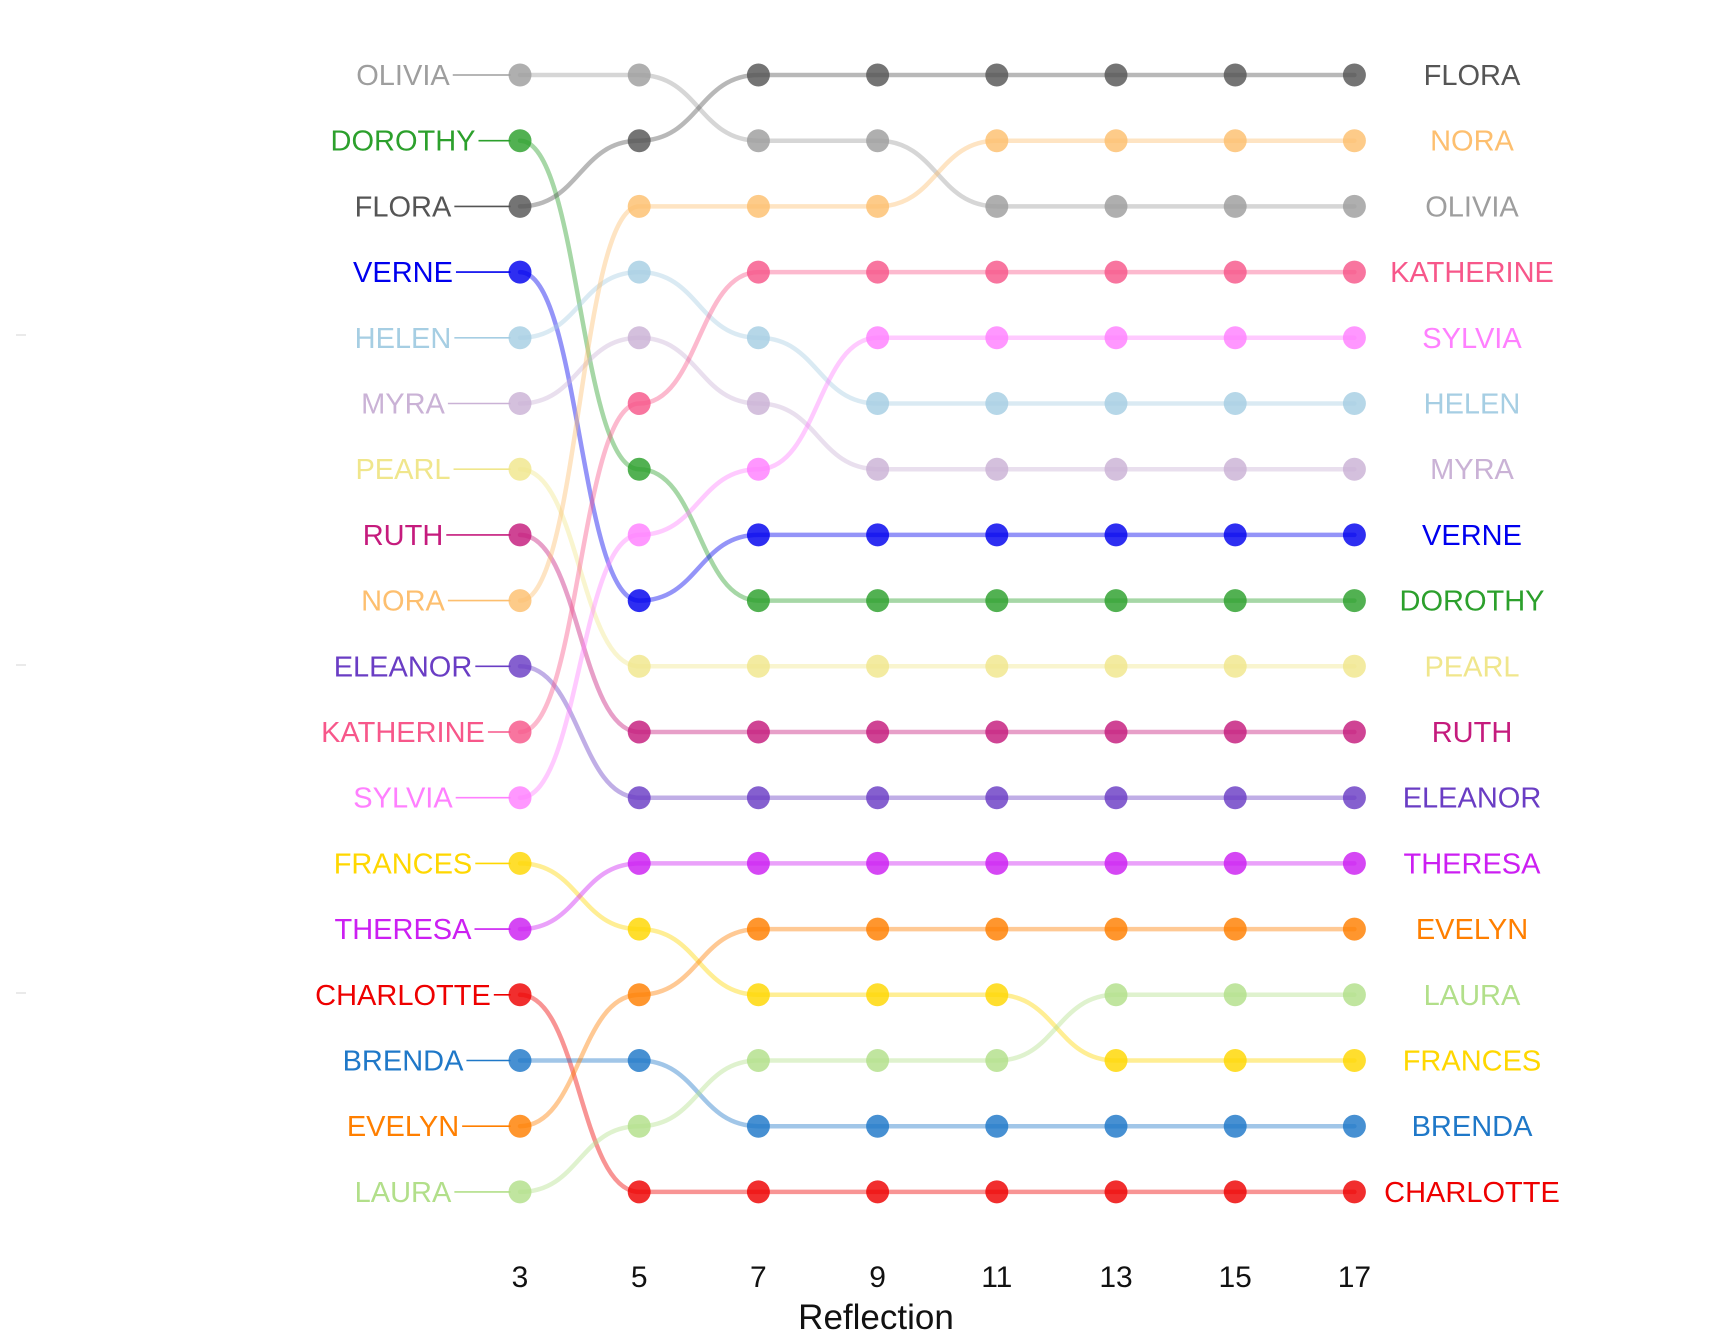 The width and height of the screenshot is (1728, 1344). I want to click on left-label-laura: LAURA, so click(403, 1193).